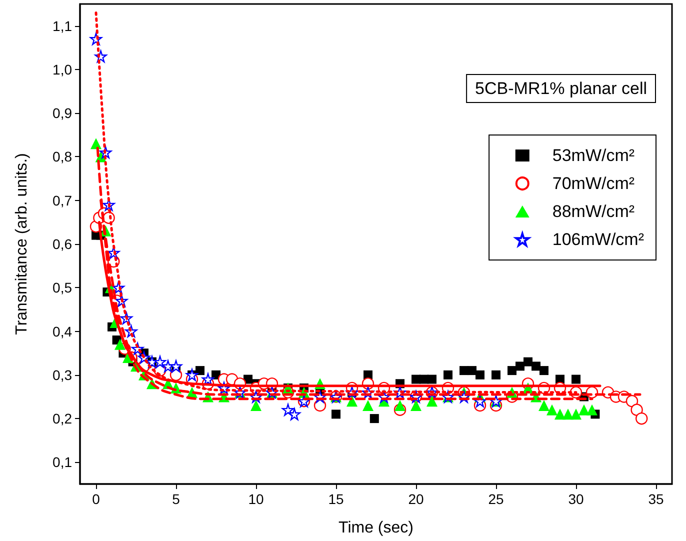  What do you see at coordinates (62, 462) in the screenshot?
I see `y-tick-label: 0,1` at bounding box center [62, 462].